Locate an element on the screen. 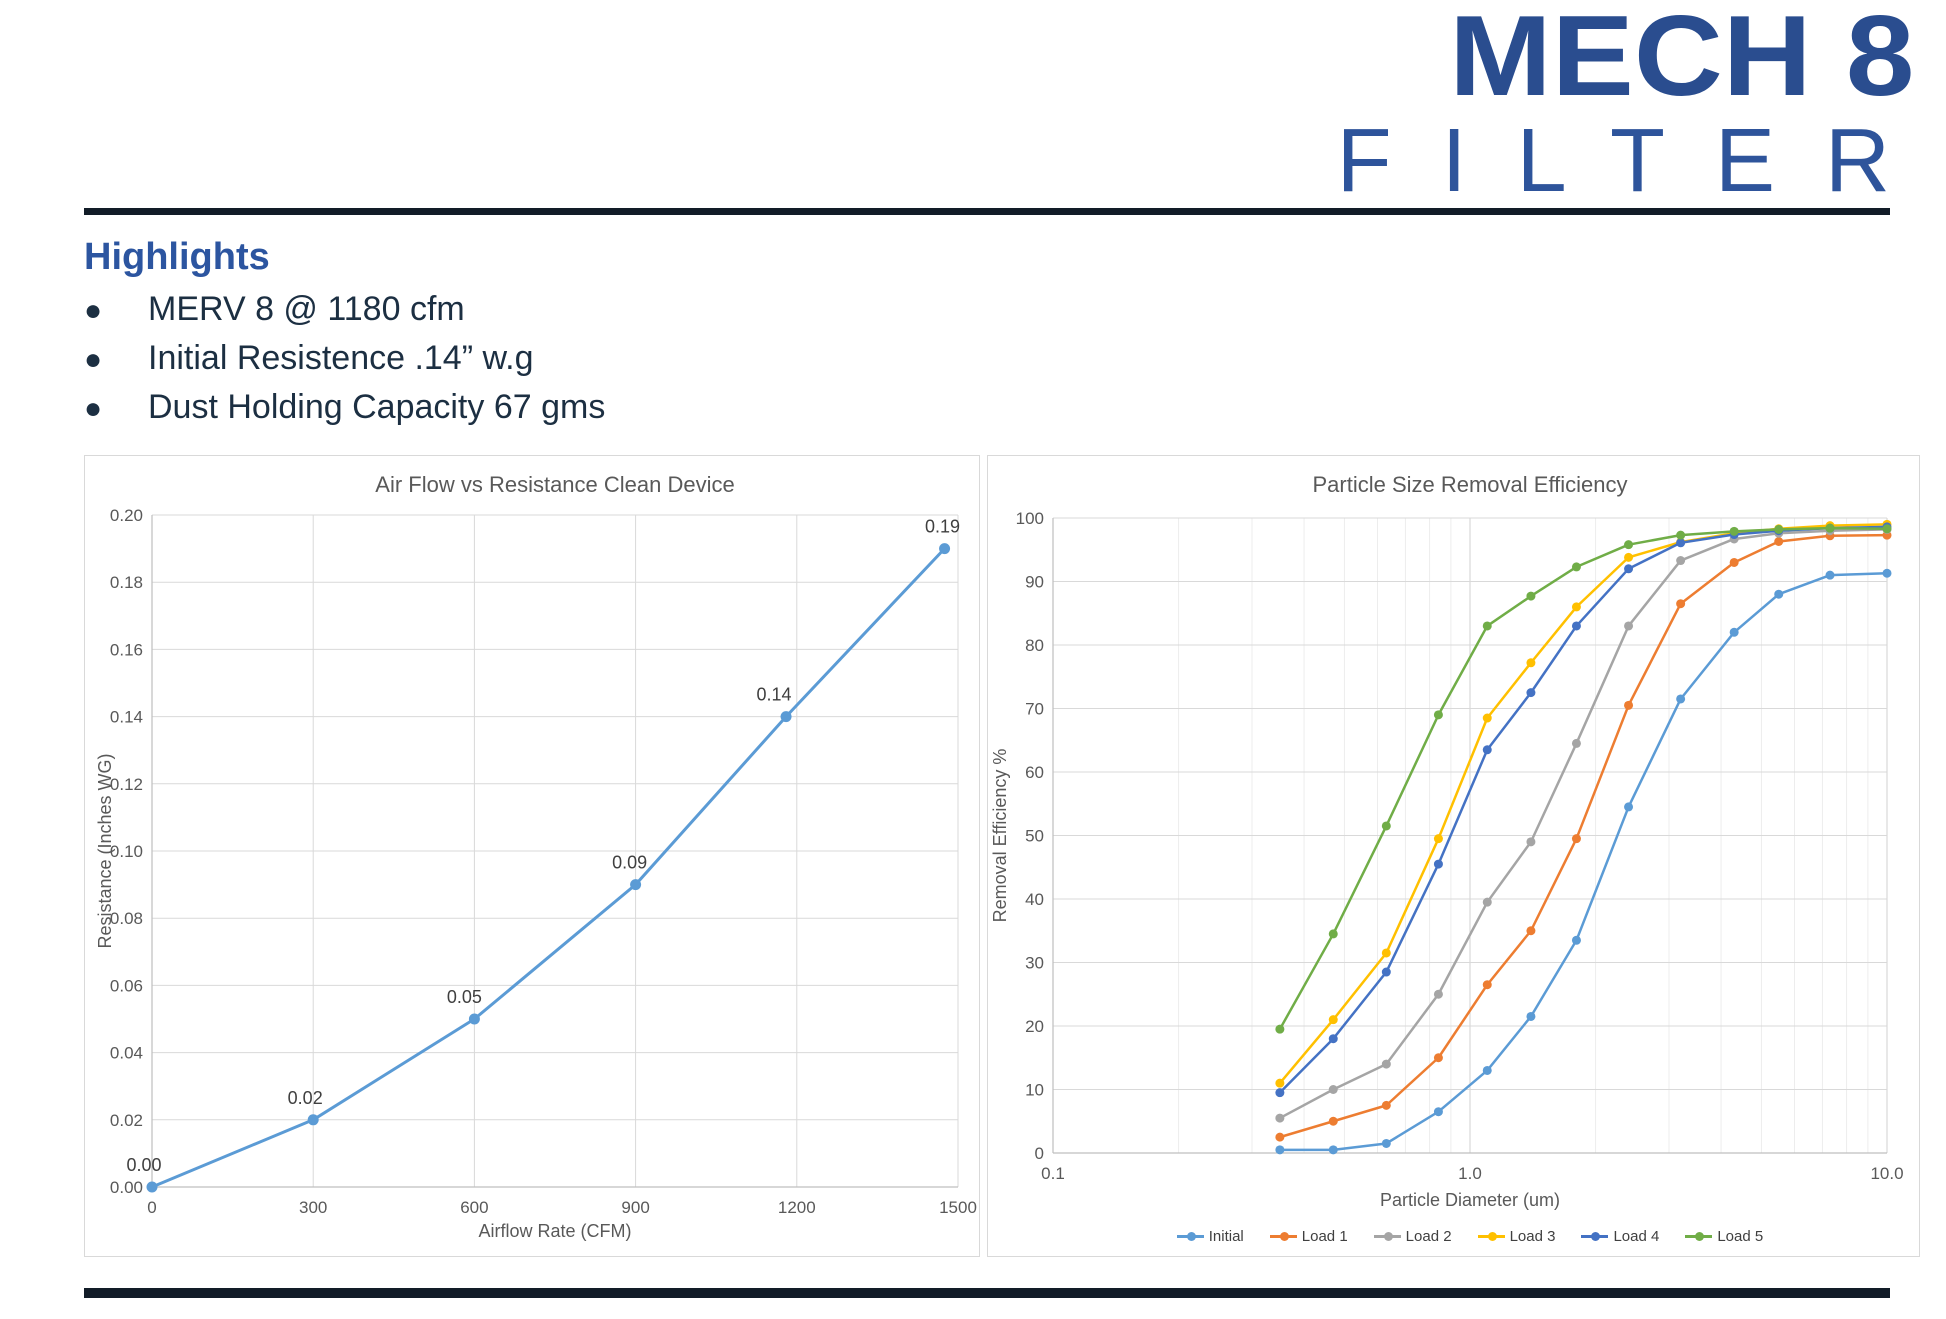  legend-item-load-4: Load 4 is located at coordinates (1620, 1236).